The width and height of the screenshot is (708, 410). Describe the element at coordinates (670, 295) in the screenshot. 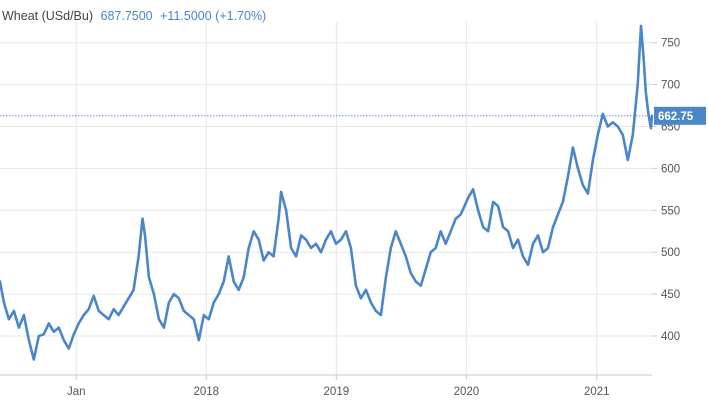

I see `y-tick-label: 450` at that location.